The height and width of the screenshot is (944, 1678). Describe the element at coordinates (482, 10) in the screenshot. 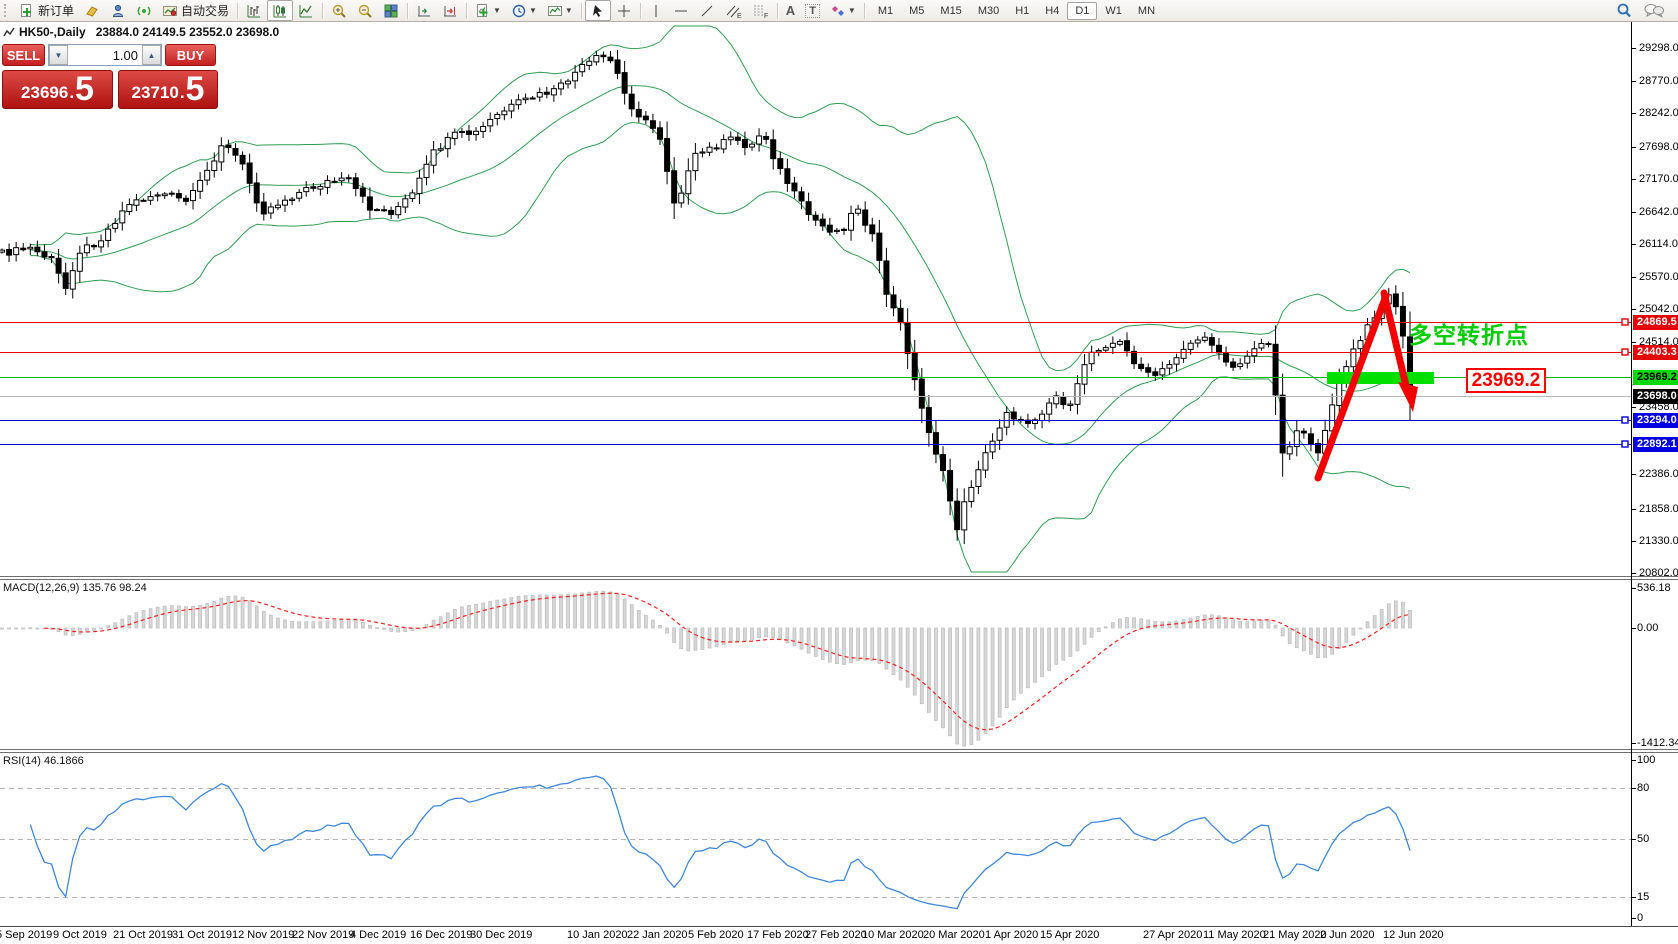

I see `add-indicator-icon` at that location.